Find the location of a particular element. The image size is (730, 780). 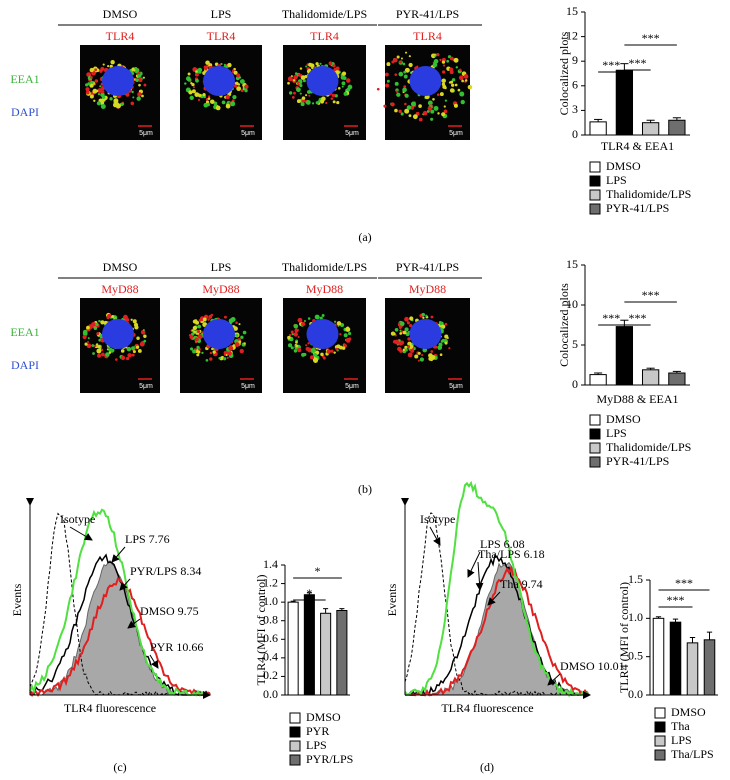

y-tick-label: 0.0 is located at coordinates (270, 694).